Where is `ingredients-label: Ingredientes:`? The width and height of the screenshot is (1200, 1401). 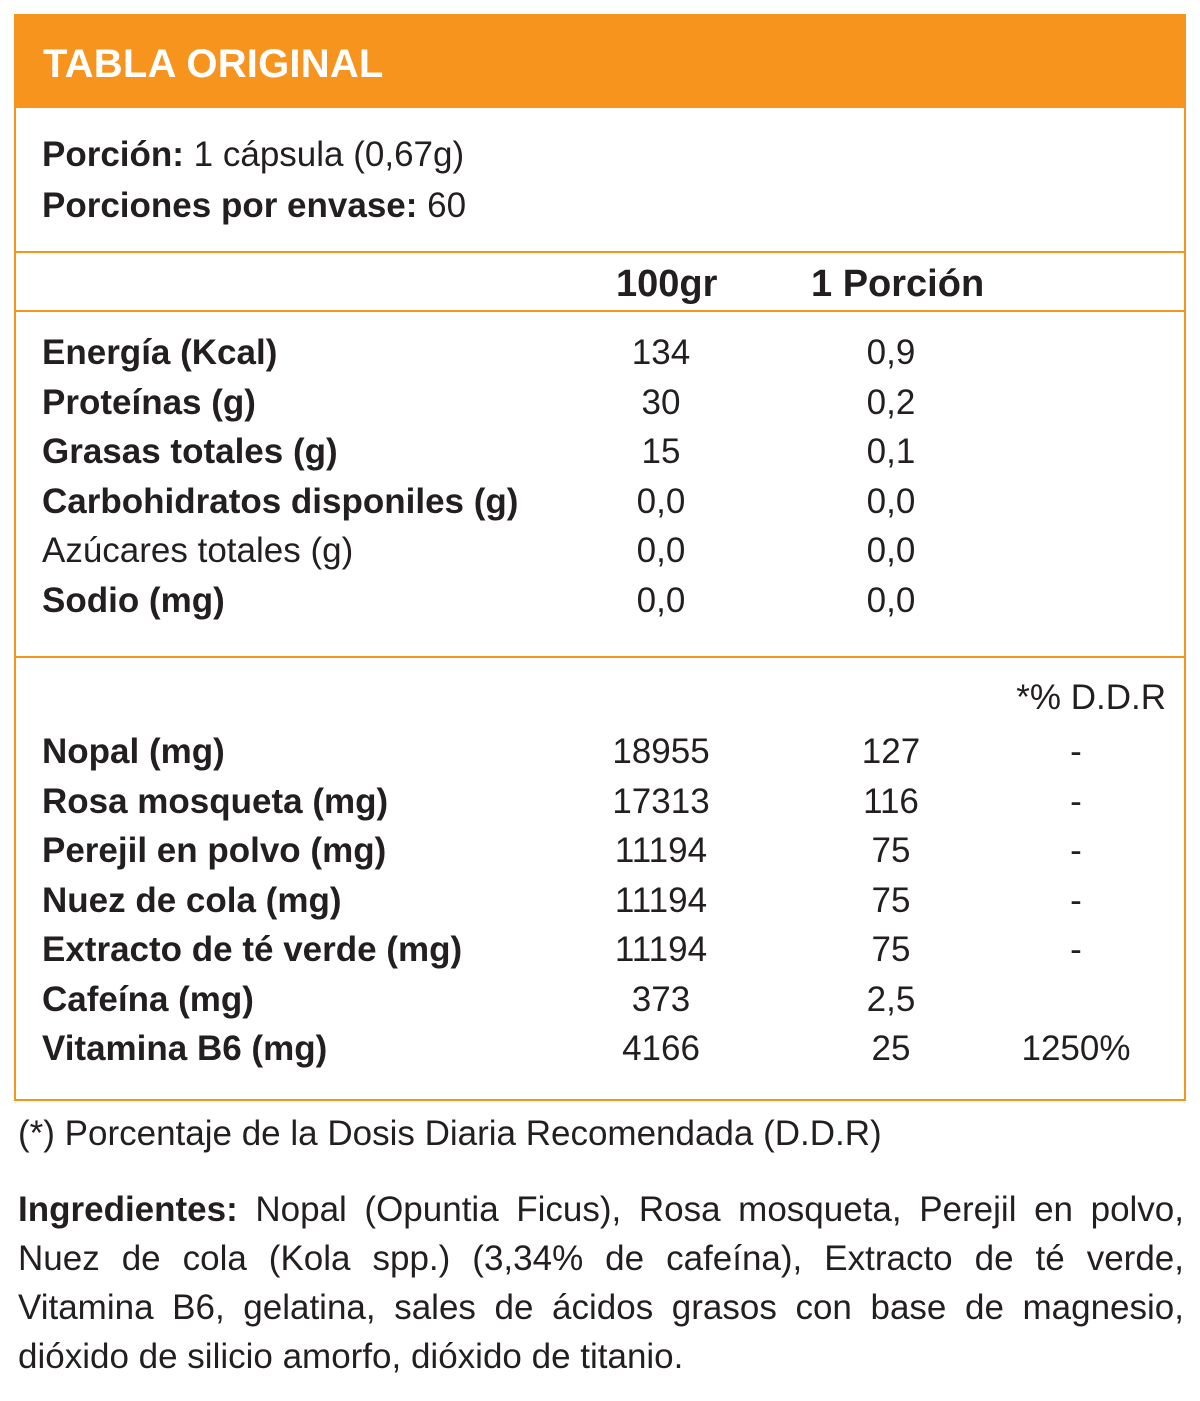
ingredients-label: Ingredientes: is located at coordinates (128, 1209).